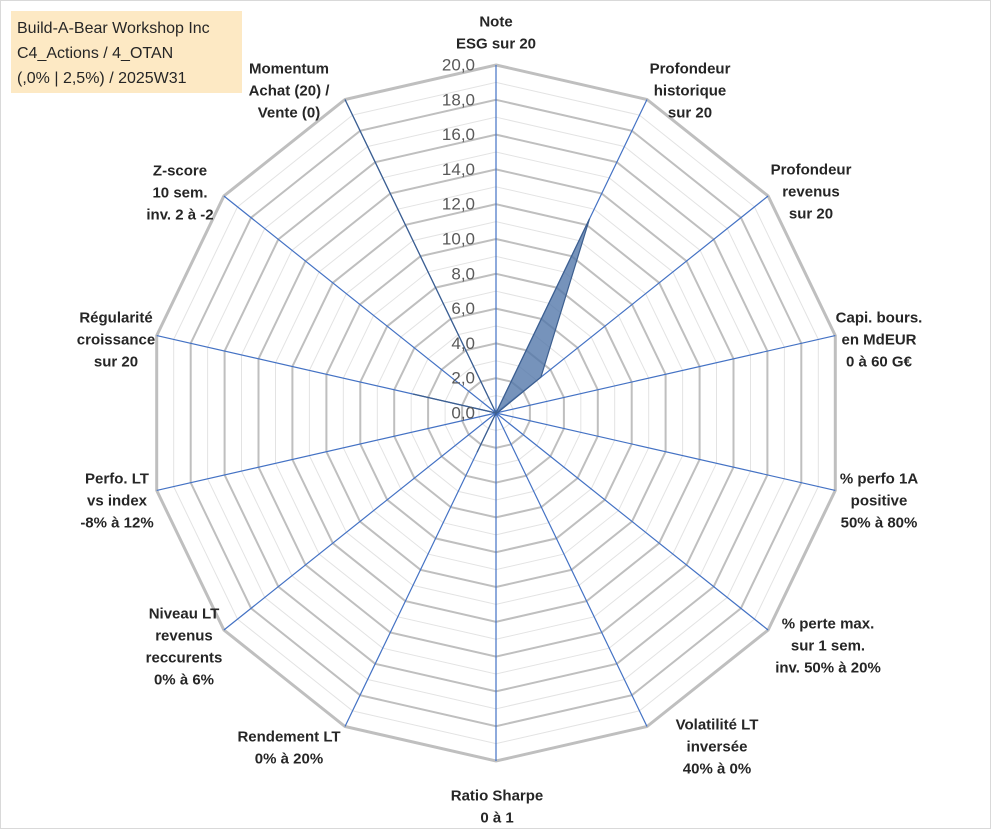  Describe the element at coordinates (717, 746) in the screenshot. I see `radar-axis-label-line: inversée` at that location.